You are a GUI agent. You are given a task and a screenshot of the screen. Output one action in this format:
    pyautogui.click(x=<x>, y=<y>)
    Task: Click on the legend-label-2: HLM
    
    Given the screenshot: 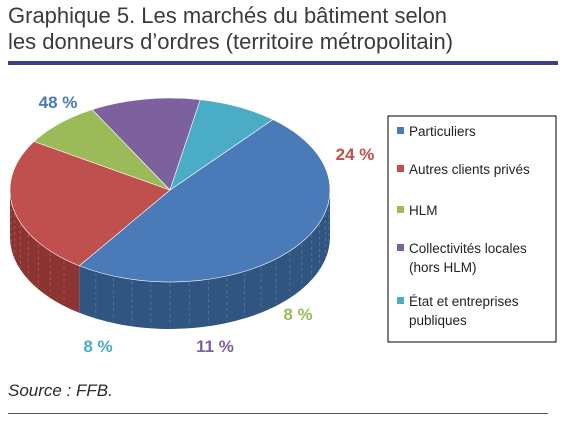 What is the action you would take?
    pyautogui.click(x=423, y=210)
    